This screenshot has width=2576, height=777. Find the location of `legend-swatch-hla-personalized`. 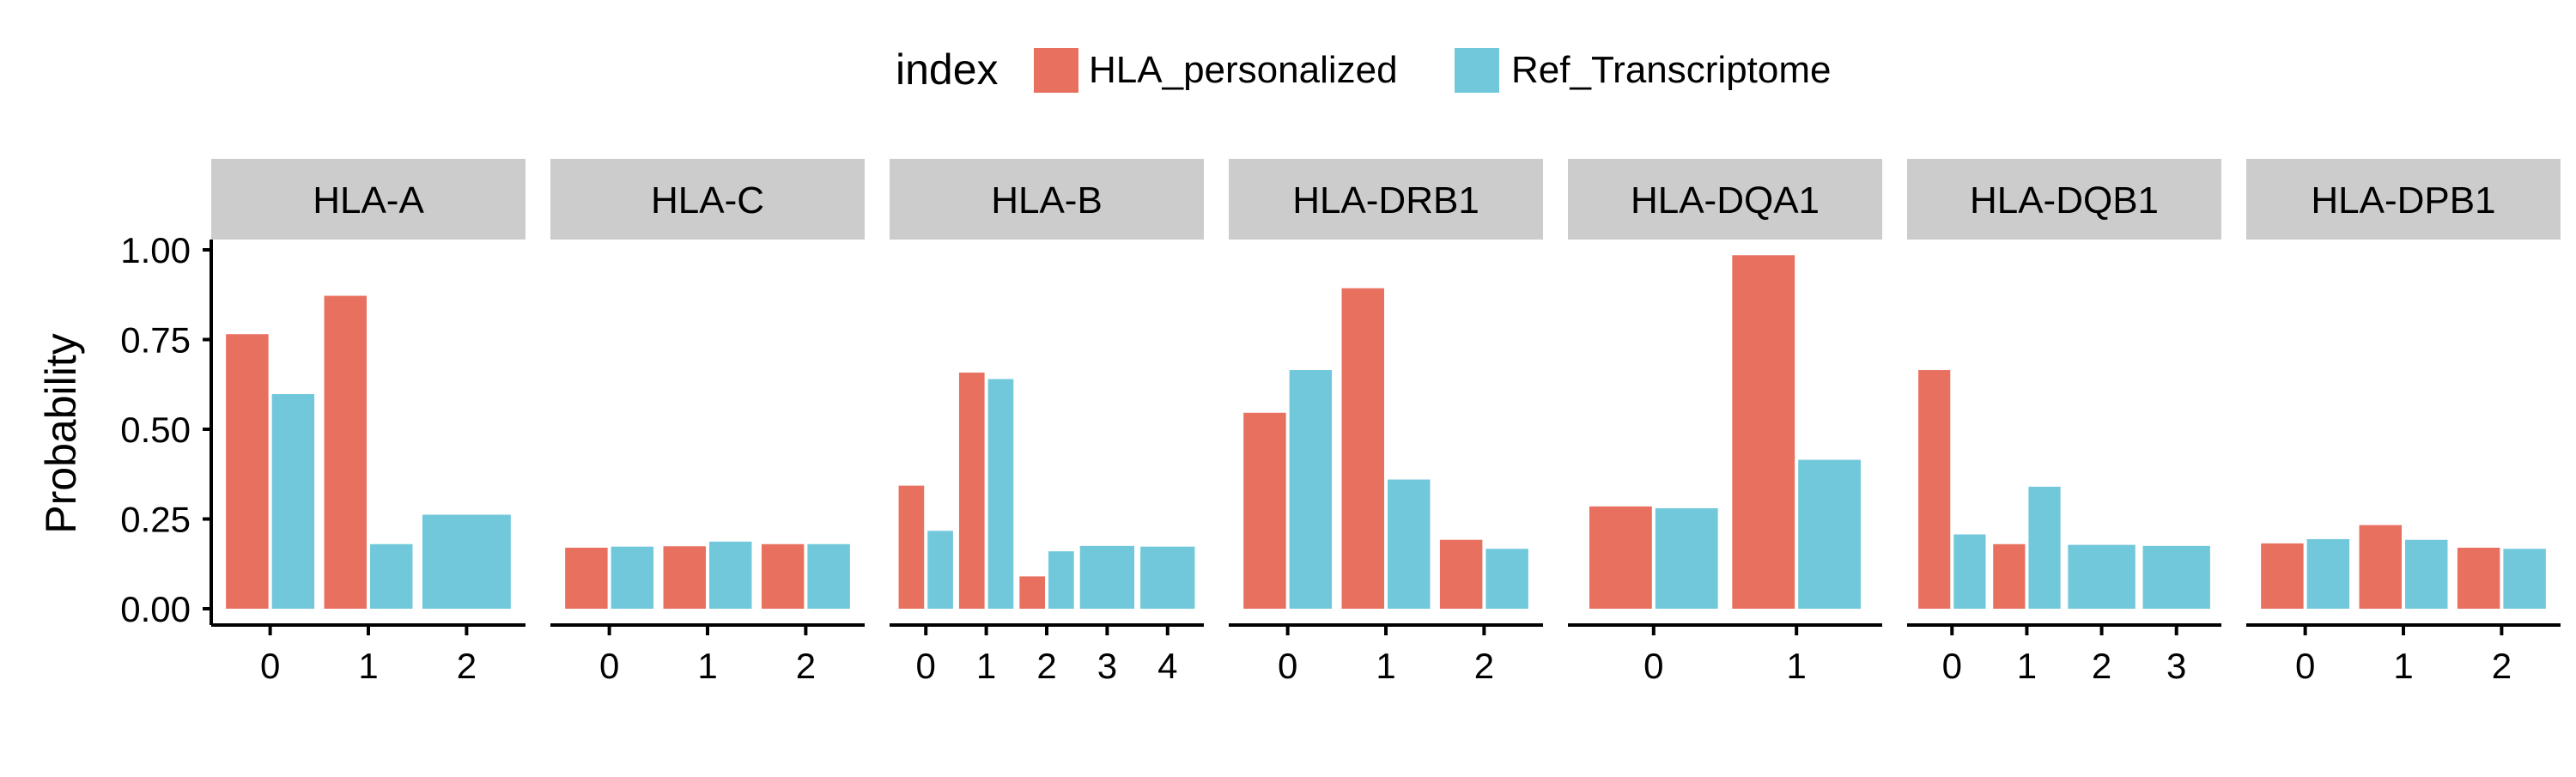

legend-swatch-hla-personalized is located at coordinates (1056, 70).